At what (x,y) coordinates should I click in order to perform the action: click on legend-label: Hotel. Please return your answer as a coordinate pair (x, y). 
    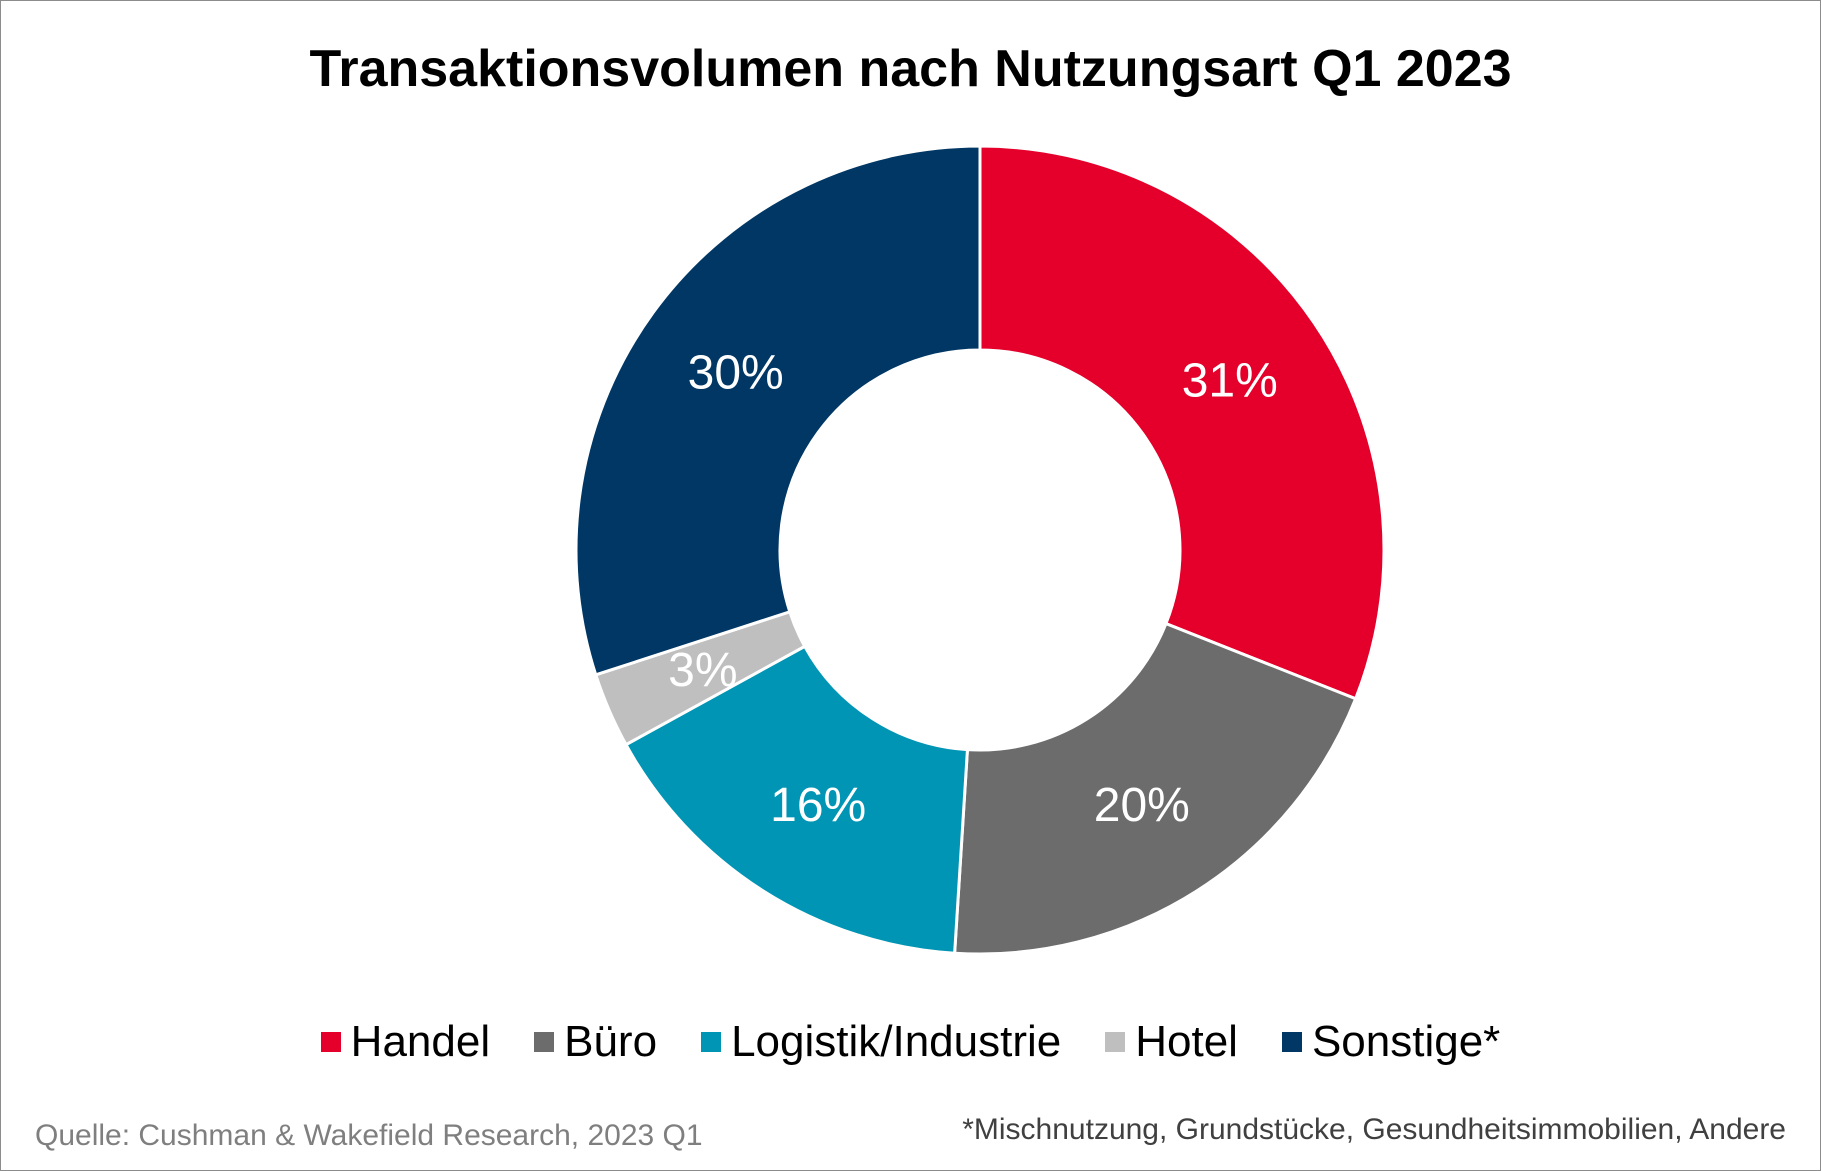
    Looking at the image, I should click on (1186, 1041).